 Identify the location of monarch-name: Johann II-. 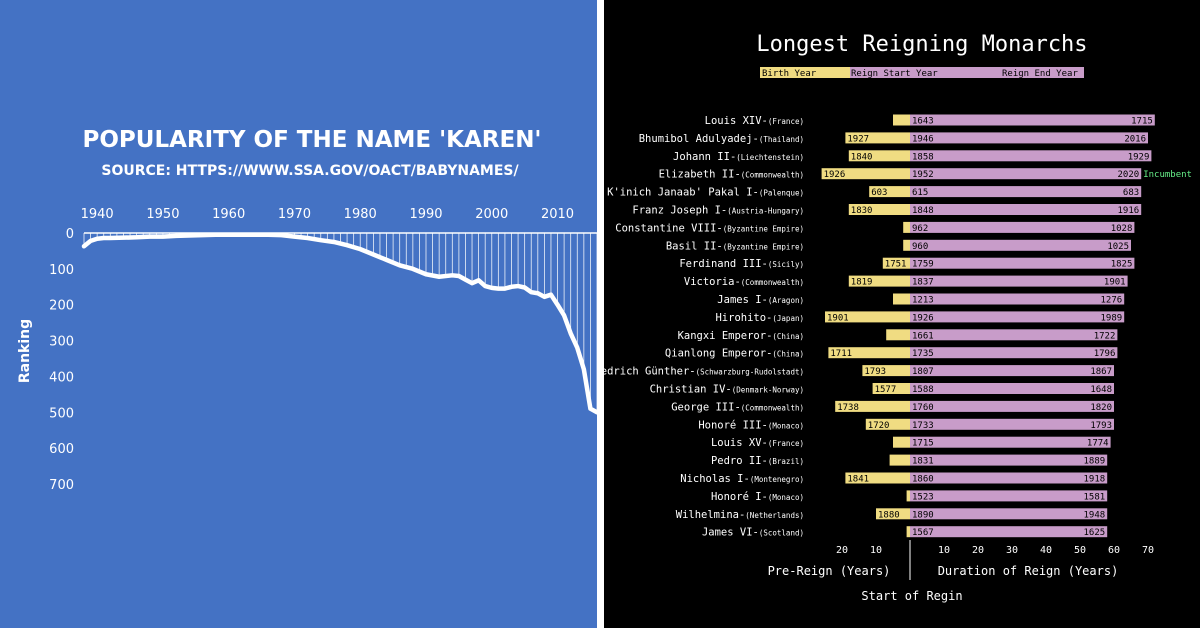
(704, 157).